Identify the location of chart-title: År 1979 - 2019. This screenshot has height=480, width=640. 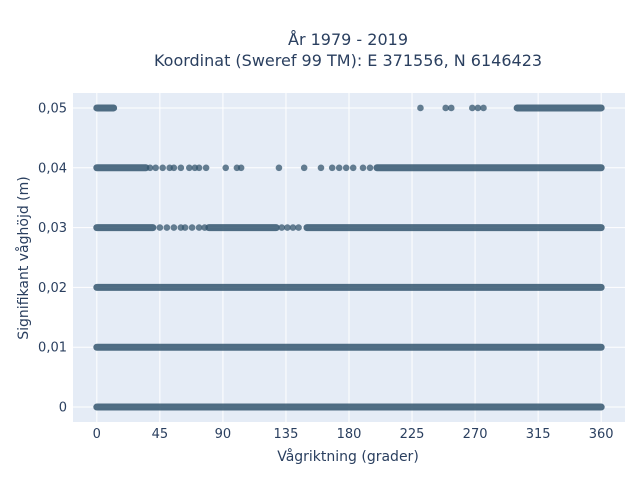
(348, 39).